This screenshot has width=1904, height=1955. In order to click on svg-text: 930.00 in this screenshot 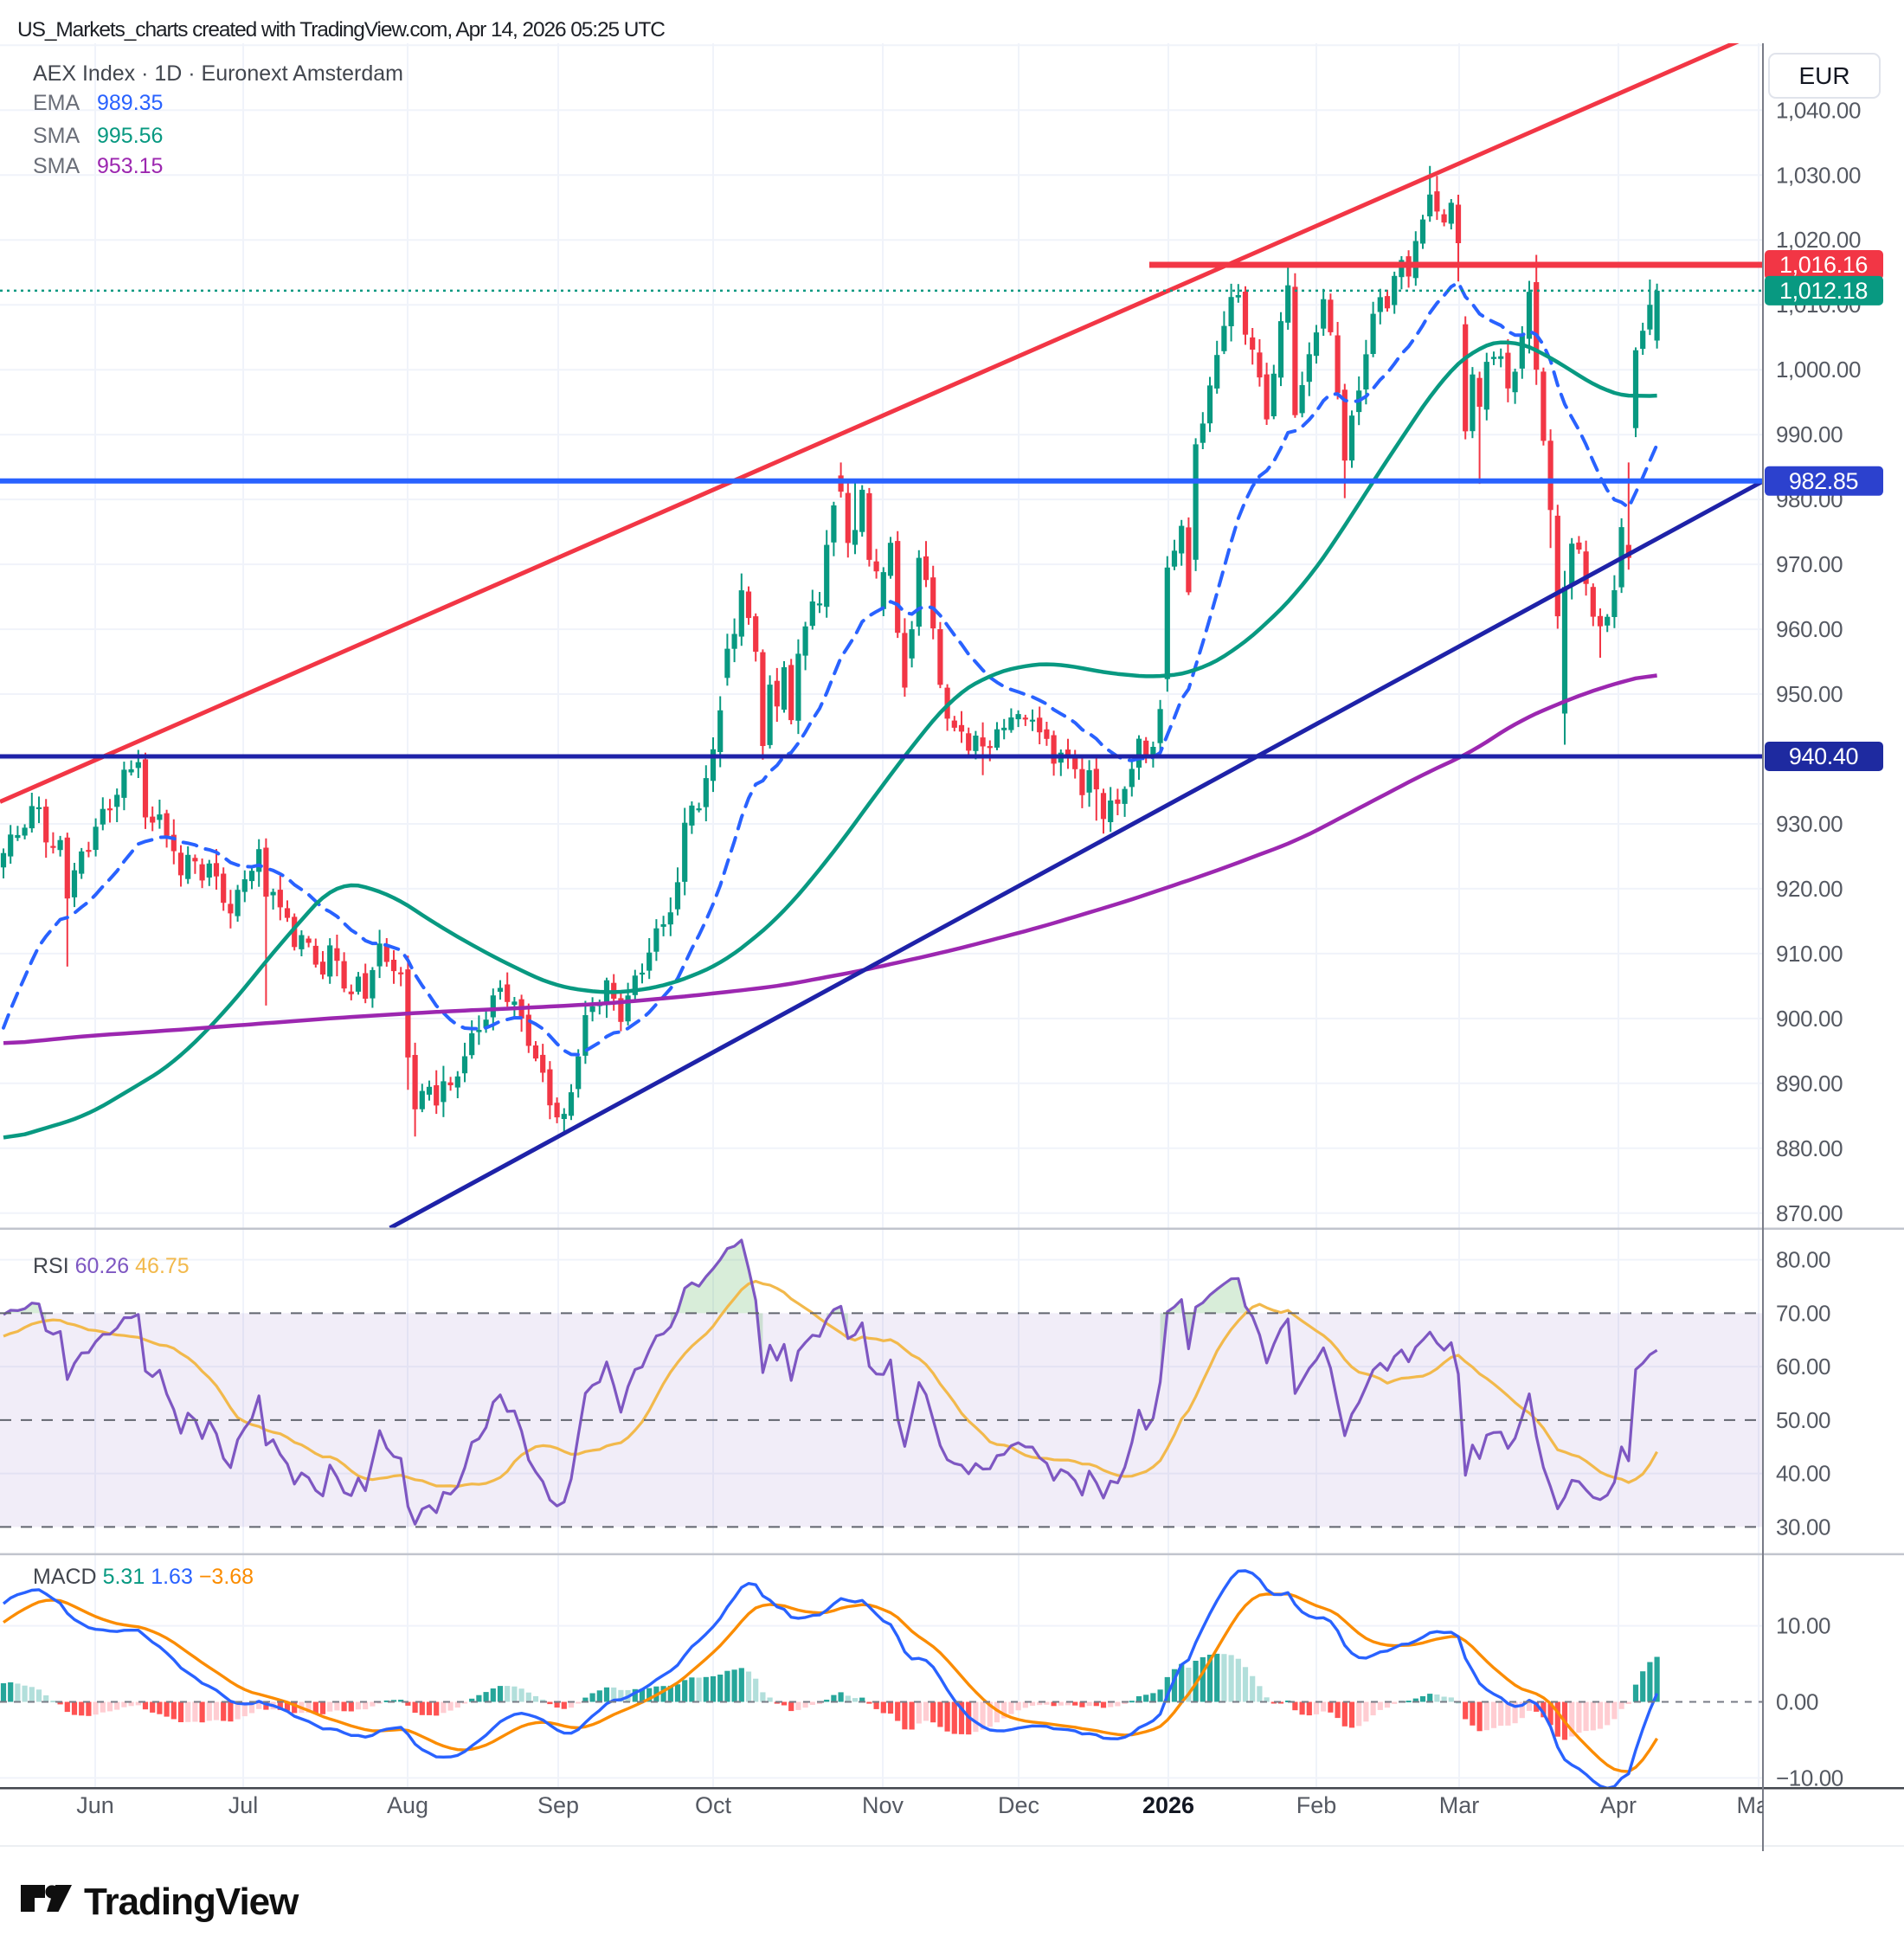, I will do `click(1809, 824)`.